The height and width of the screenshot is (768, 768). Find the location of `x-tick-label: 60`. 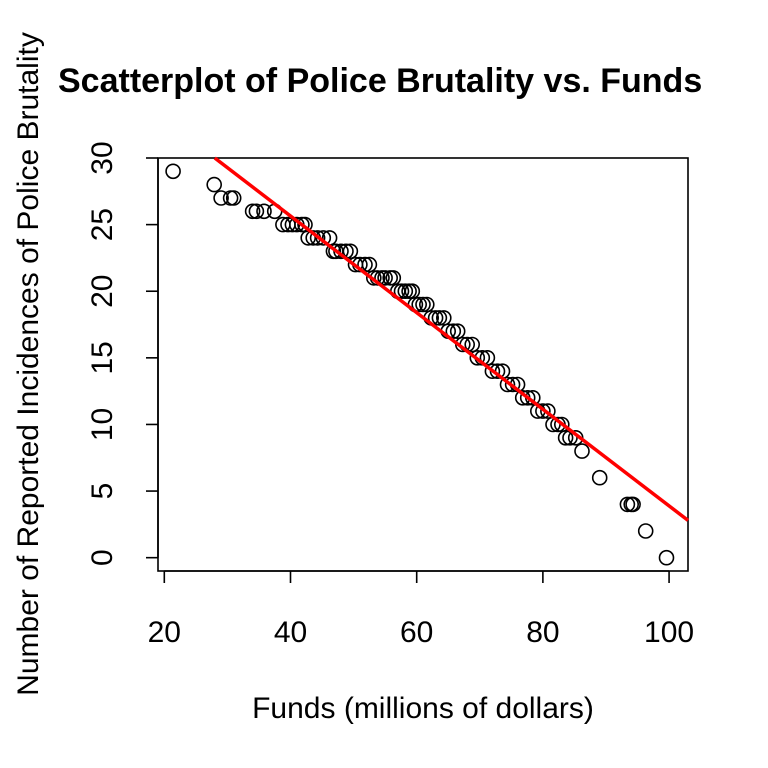

x-tick-label: 60 is located at coordinates (416, 632).